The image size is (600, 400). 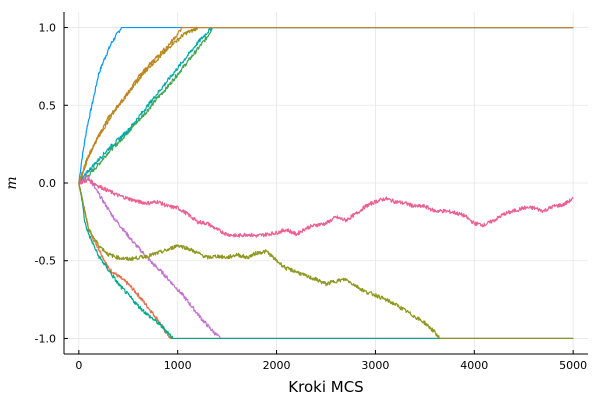 I want to click on y-ticks: 1.0 0.5 0.0 -0.5 -1.0, so click(x=51, y=183).